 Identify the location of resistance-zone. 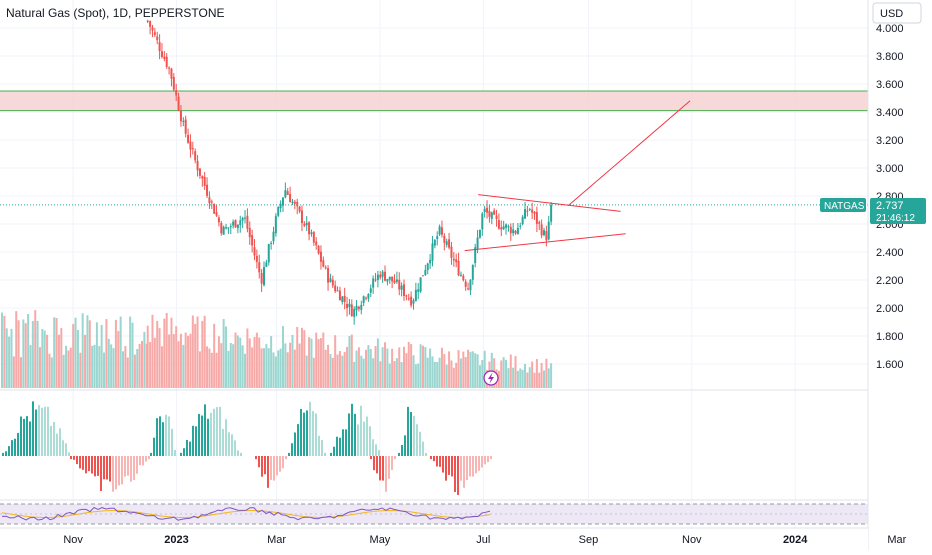
(434, 101).